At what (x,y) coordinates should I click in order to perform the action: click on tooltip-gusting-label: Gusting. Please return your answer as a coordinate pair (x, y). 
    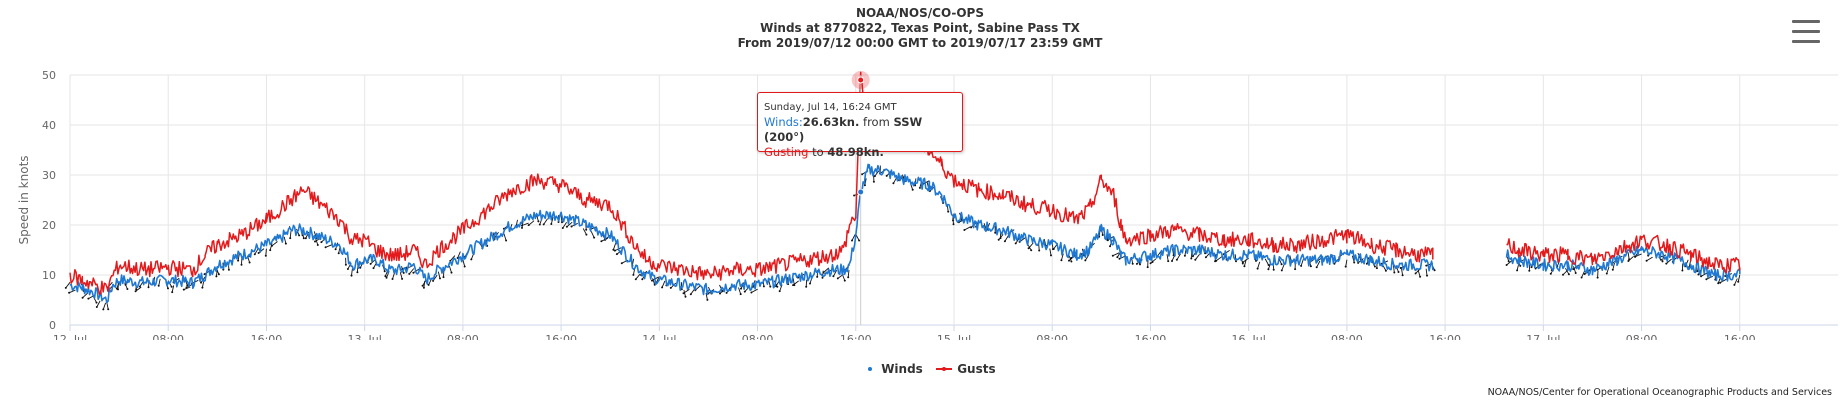
    Looking at the image, I should click on (786, 152).